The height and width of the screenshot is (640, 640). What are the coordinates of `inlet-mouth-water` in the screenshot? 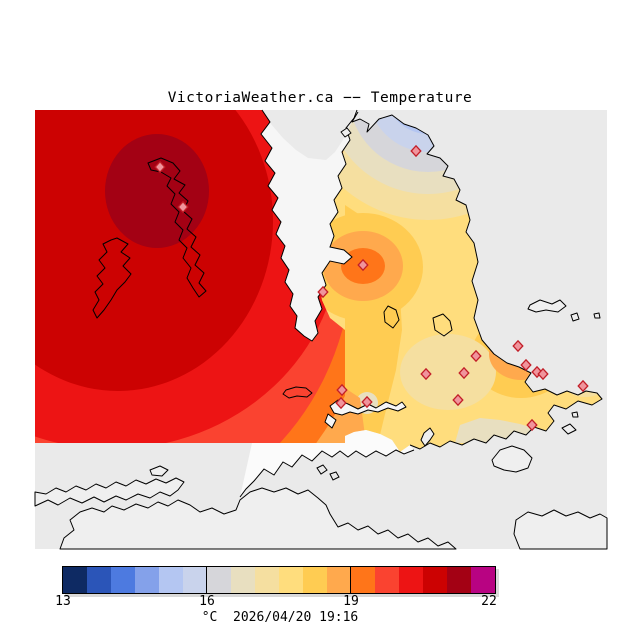 It's located at (309, 135).